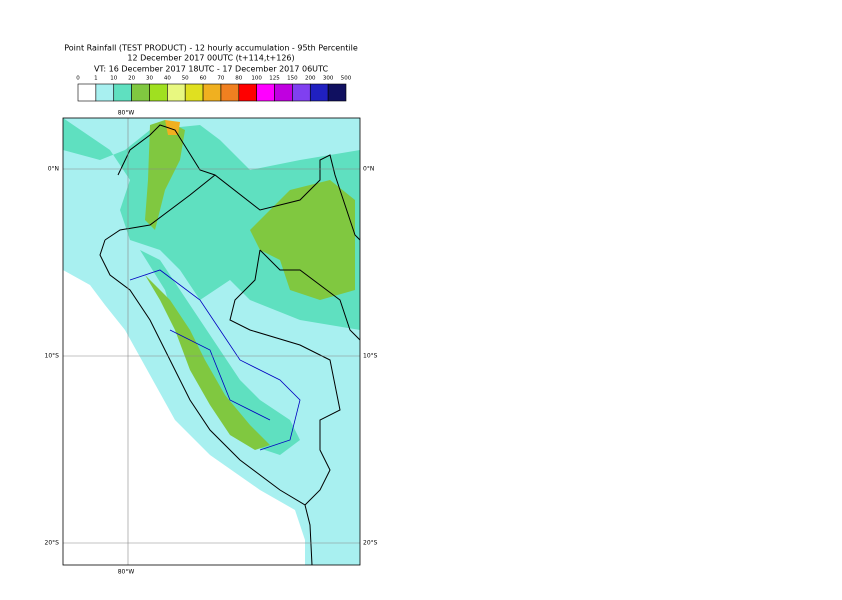 Image resolution: width=842 pixels, height=600 pixels. What do you see at coordinates (292, 79) in the screenshot?
I see `legend-label: 150` at bounding box center [292, 79].